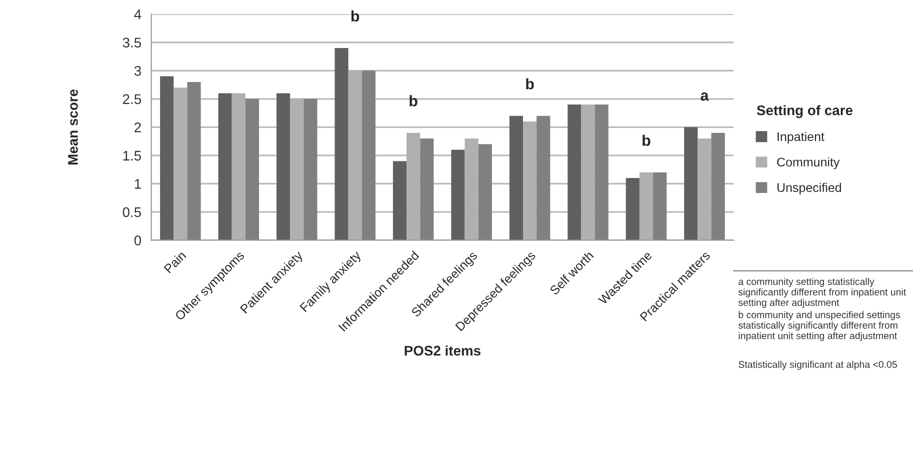 This screenshot has height=471, width=917. What do you see at coordinates (137, 71) in the screenshot?
I see `y-tick-label: 3` at bounding box center [137, 71].